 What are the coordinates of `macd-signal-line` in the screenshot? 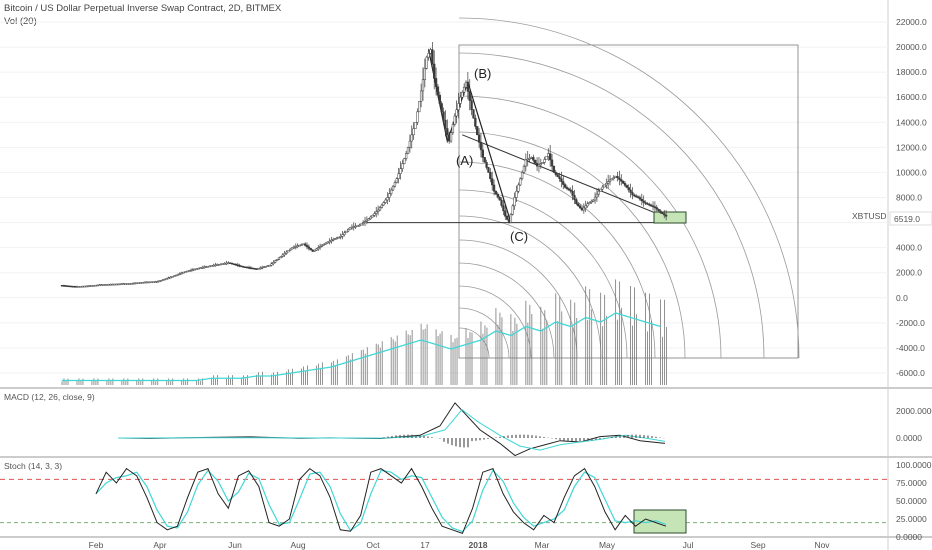 It's located at (391, 429).